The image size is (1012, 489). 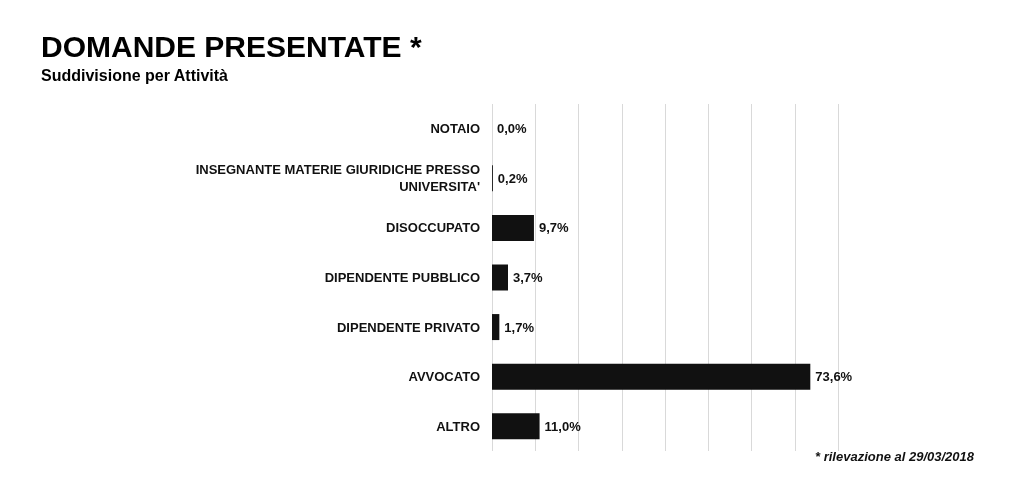 What do you see at coordinates (231, 46) in the screenshot?
I see `text: DOMANDE PRESENTATE *` at bounding box center [231, 46].